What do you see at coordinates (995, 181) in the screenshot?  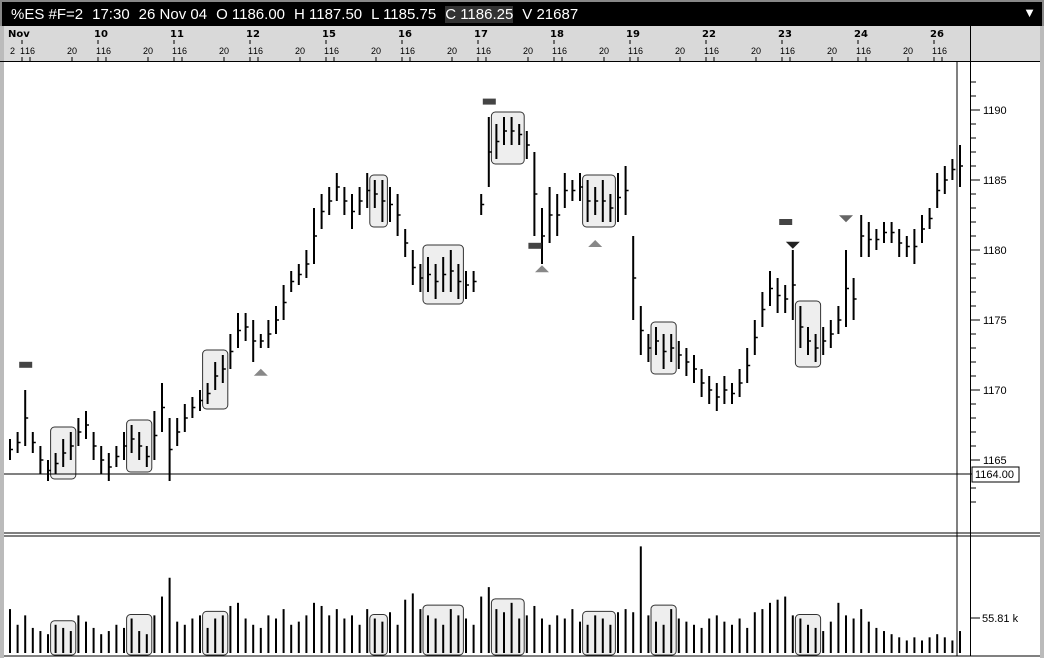 I see `price-tick-label: 1185` at bounding box center [995, 181].